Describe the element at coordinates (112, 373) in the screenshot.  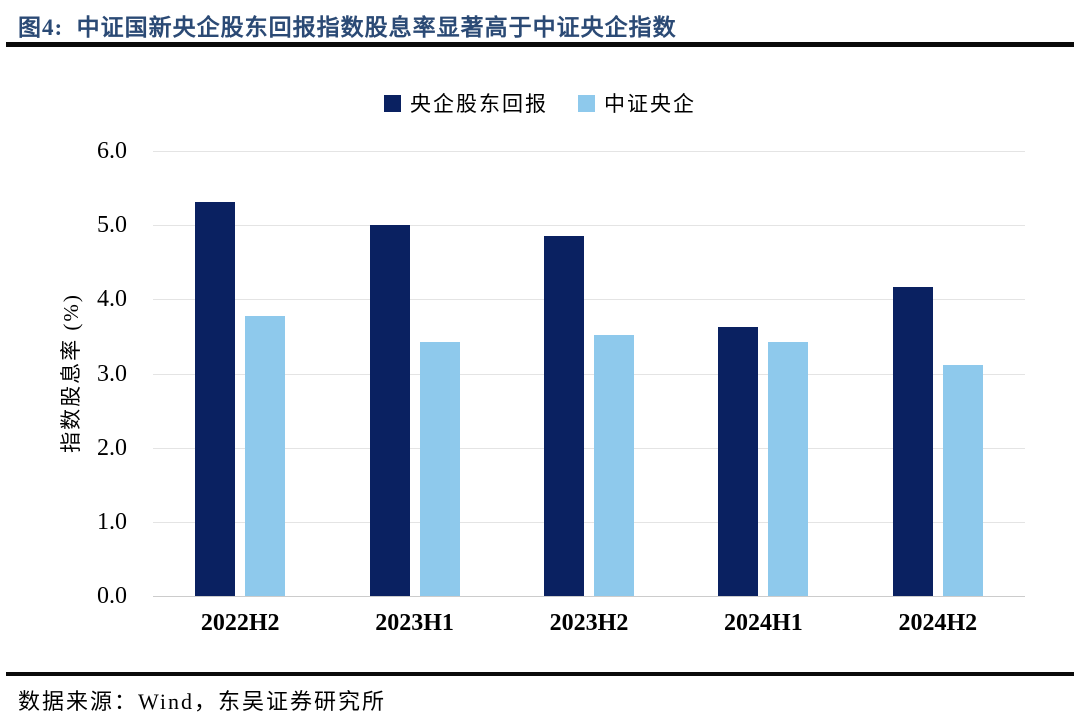
I see `y-axis-tick-label: 3.0` at that location.